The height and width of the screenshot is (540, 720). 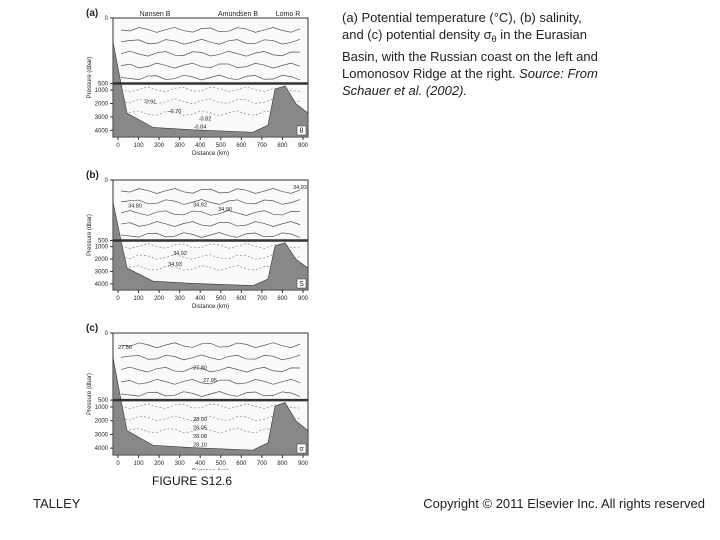 I want to click on contour-label: 28.08, so click(x=200, y=437).